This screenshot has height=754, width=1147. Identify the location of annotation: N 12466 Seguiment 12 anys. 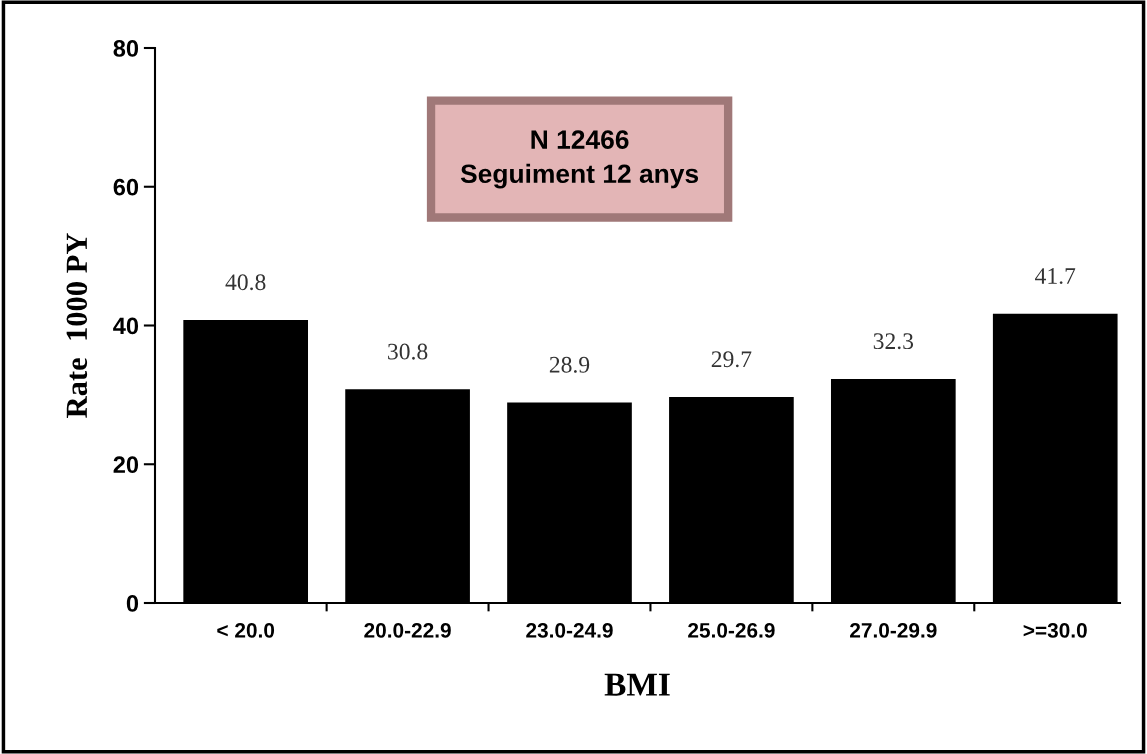
(579, 159).